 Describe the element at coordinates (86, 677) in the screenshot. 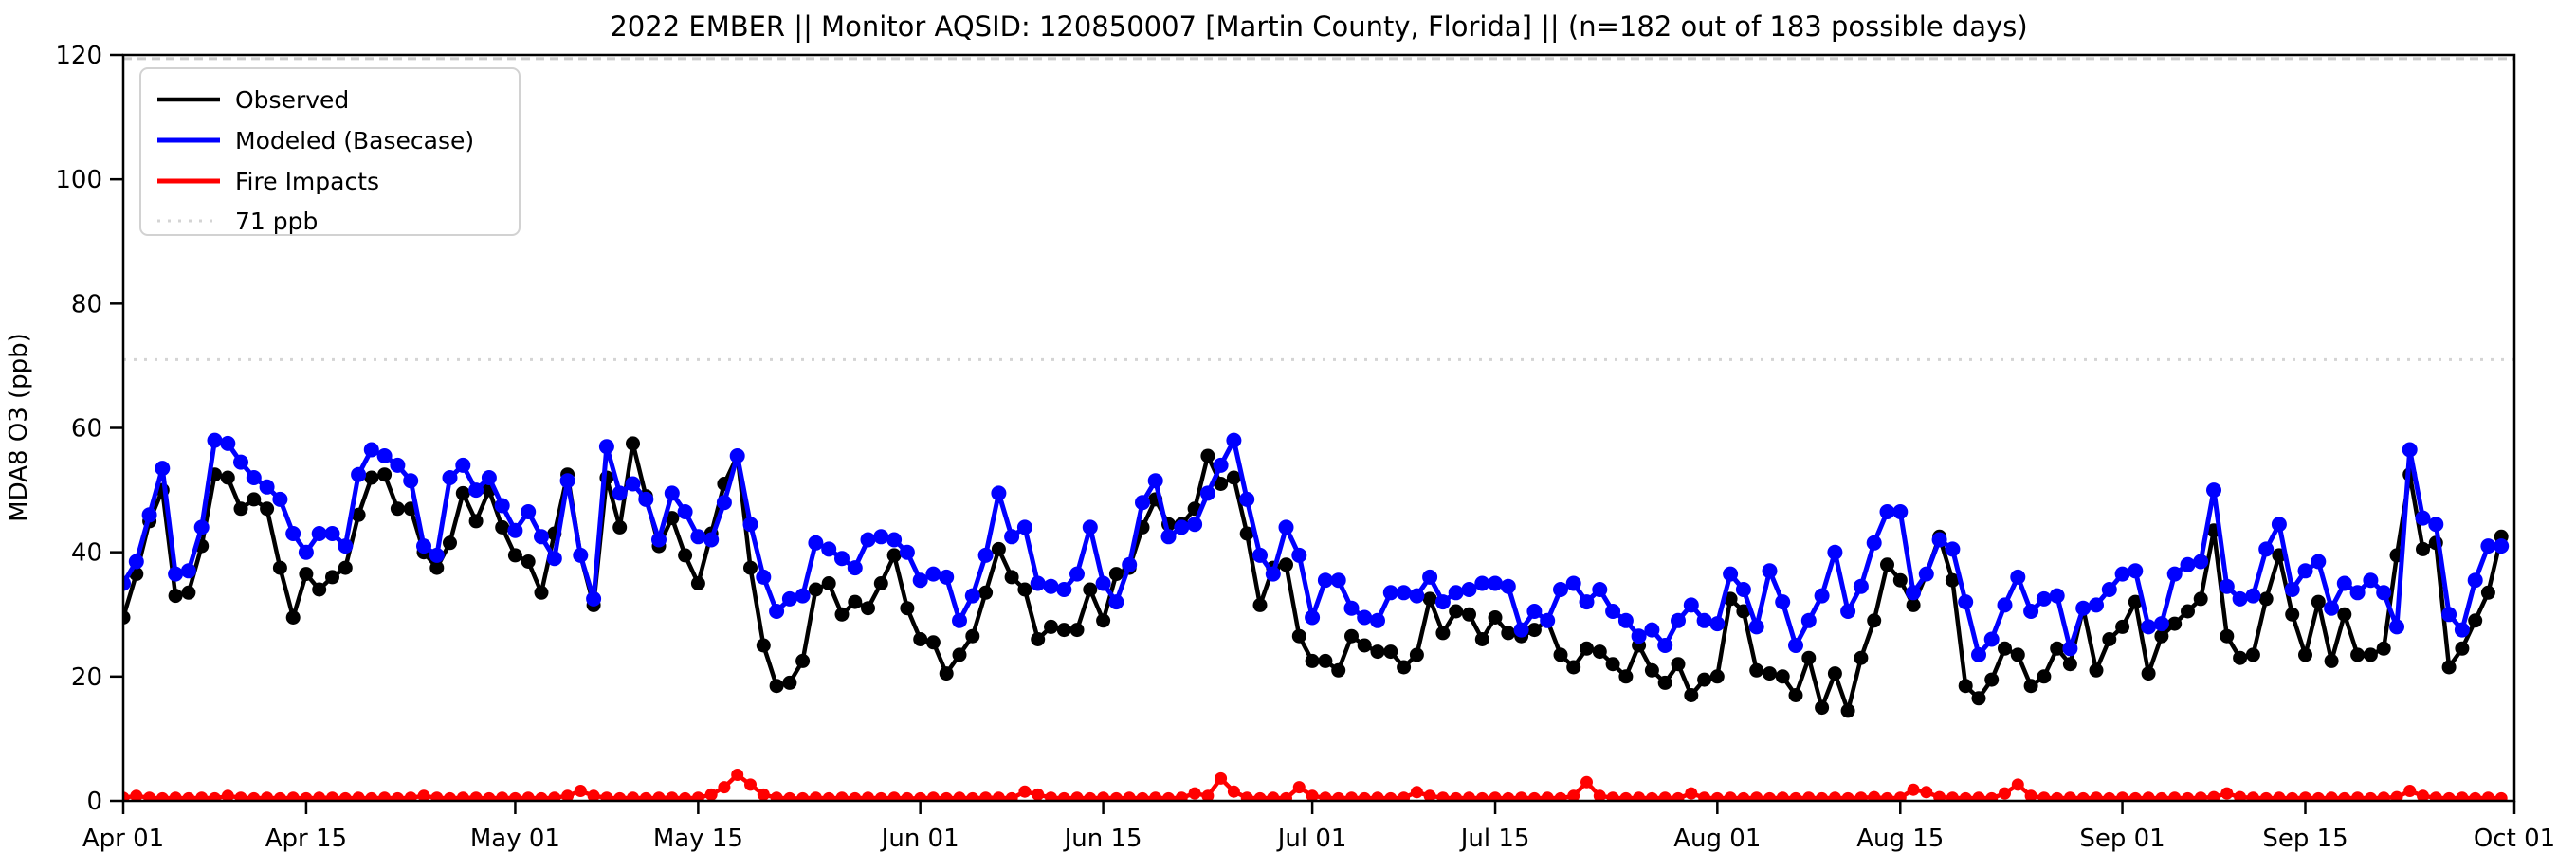

I see `y-tick-label: 20` at that location.